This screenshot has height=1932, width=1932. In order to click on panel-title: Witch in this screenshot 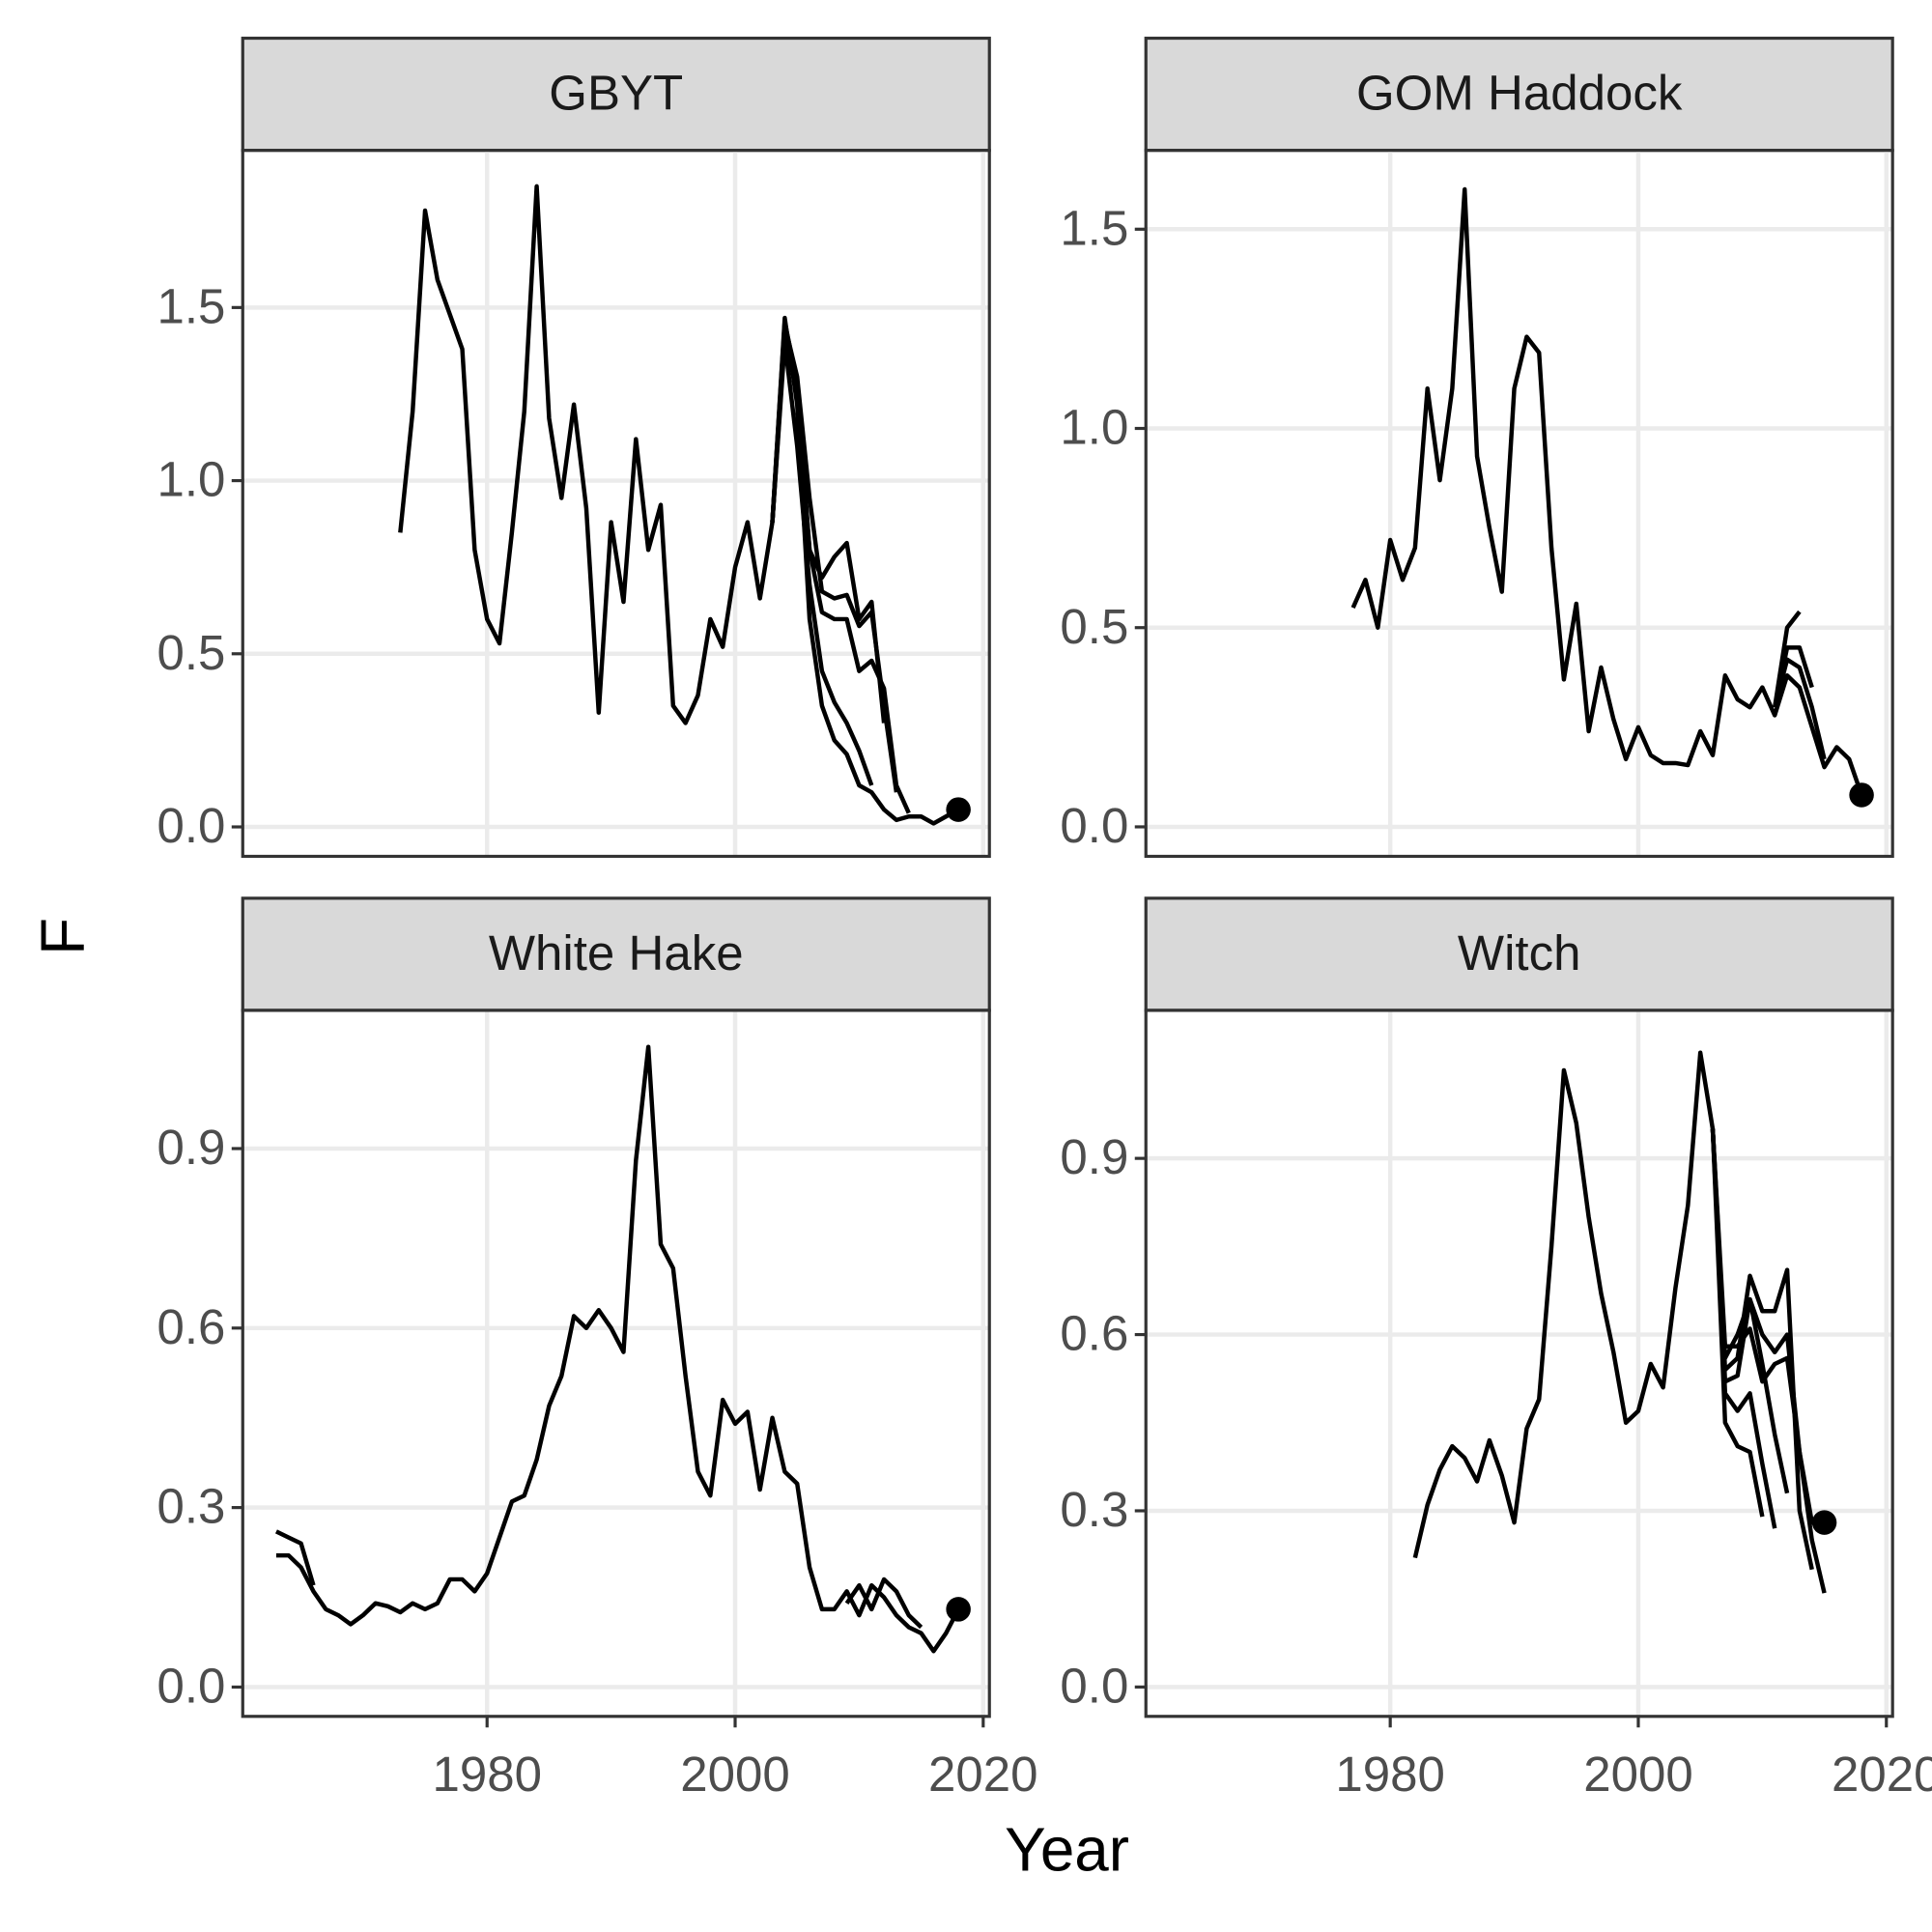, I will do `click(1519, 952)`.